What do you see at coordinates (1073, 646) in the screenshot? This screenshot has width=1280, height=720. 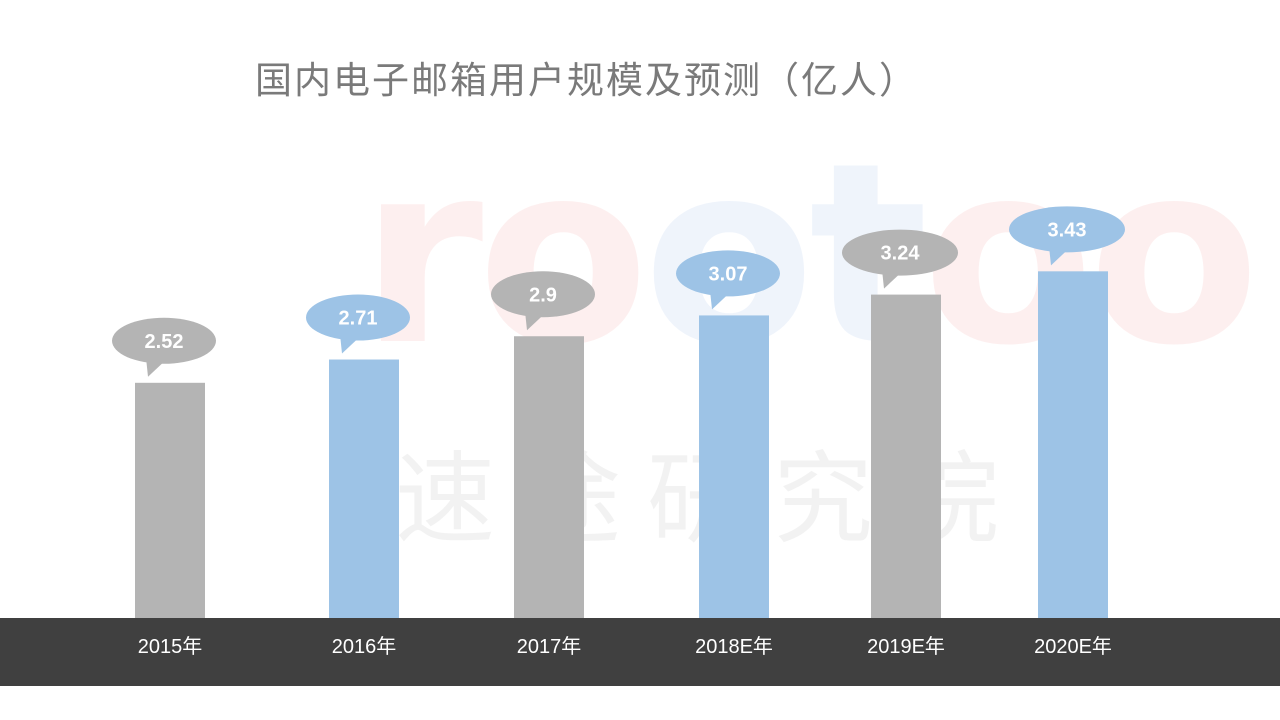 I see `x-tick-label: 2020E年` at bounding box center [1073, 646].